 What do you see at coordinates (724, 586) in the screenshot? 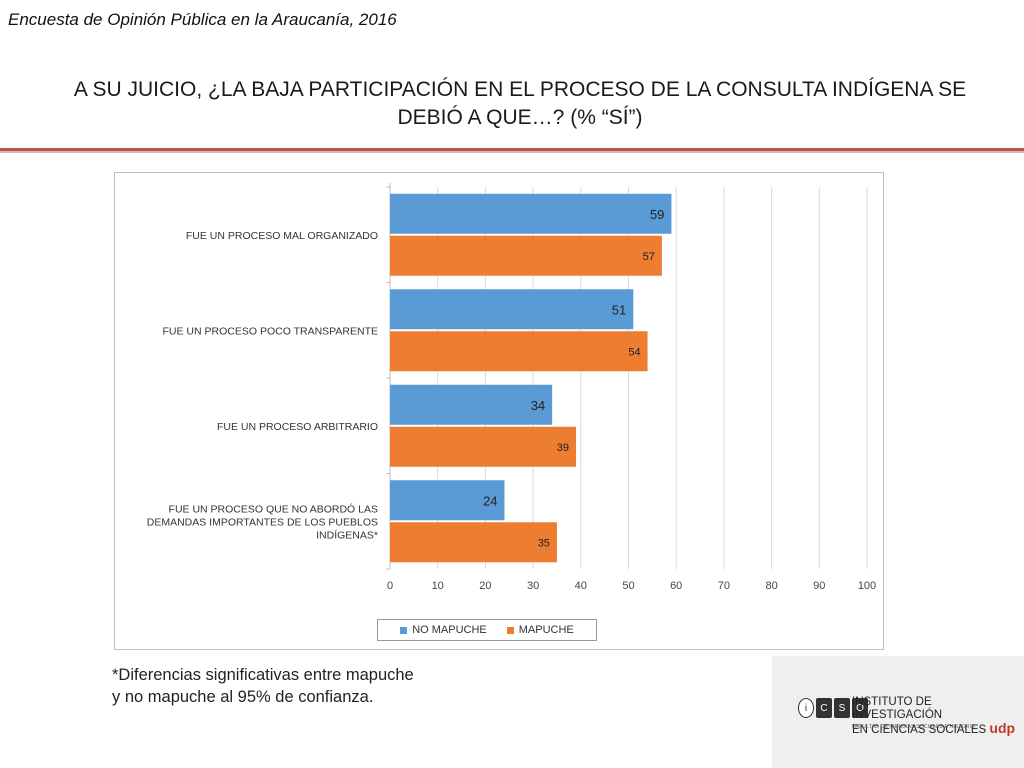
I see `x-tick-label: 70` at bounding box center [724, 586].